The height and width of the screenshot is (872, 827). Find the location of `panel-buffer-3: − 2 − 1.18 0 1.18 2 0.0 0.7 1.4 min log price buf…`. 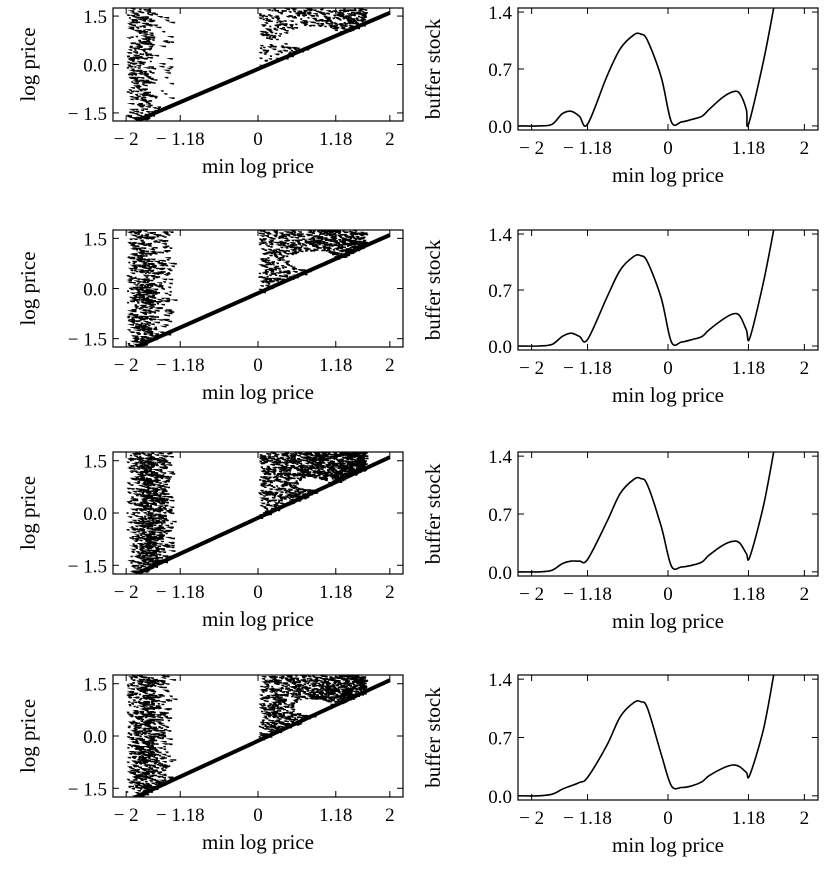

panel-buffer-3: − 2 − 1.18 0 1.18 2 0.0 0.7 1.4 min log price buf… is located at coordinates (620, 540).